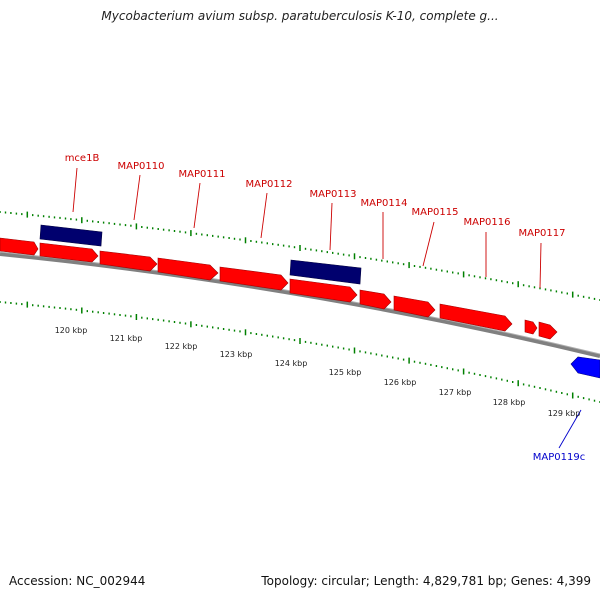 The height and width of the screenshot is (600, 600). Describe the element at coordinates (71, 330) in the screenshot. I see `scale-label: 120 kbp` at that location.